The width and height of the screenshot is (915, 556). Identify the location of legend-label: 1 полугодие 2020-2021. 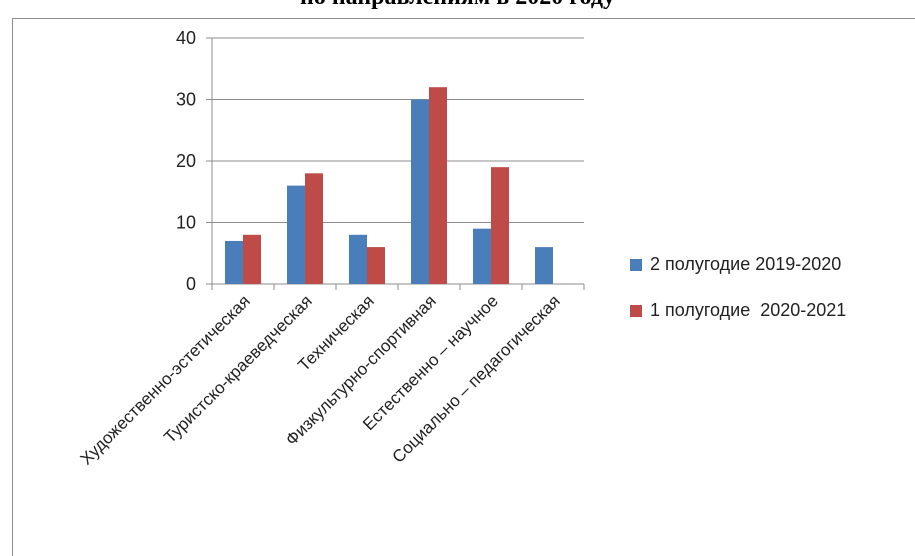
(748, 310).